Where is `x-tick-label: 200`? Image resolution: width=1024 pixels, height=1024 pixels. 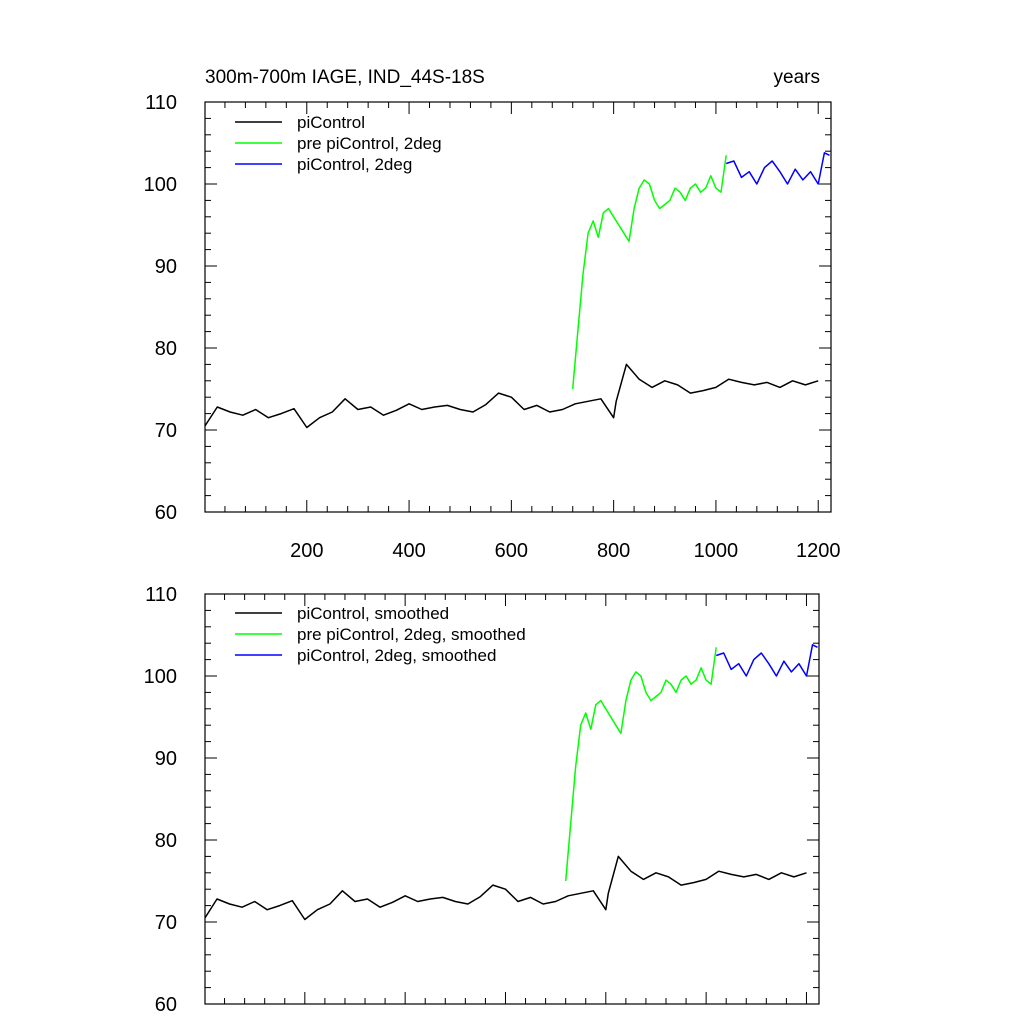
x-tick-label: 200 is located at coordinates (306, 551).